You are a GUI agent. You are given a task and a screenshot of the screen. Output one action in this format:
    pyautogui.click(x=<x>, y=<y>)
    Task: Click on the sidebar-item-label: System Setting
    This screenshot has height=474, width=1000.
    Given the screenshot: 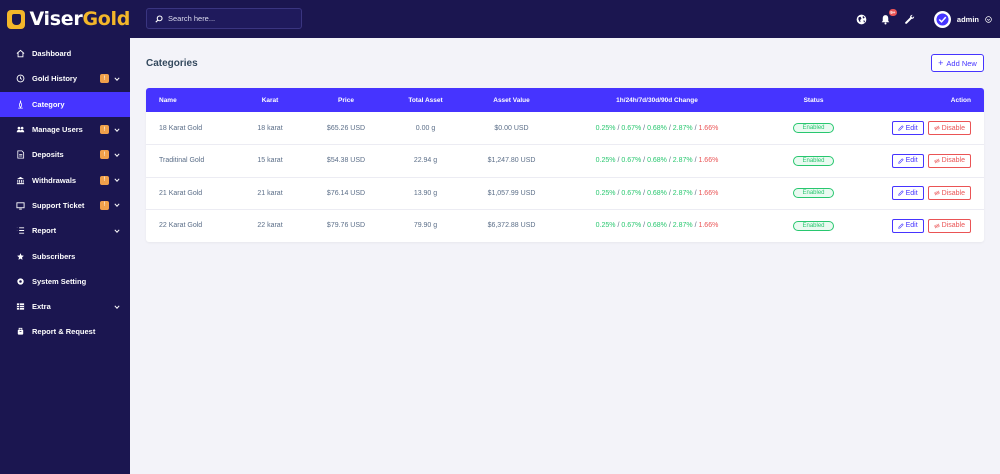 What is the action you would take?
    pyautogui.click(x=59, y=281)
    